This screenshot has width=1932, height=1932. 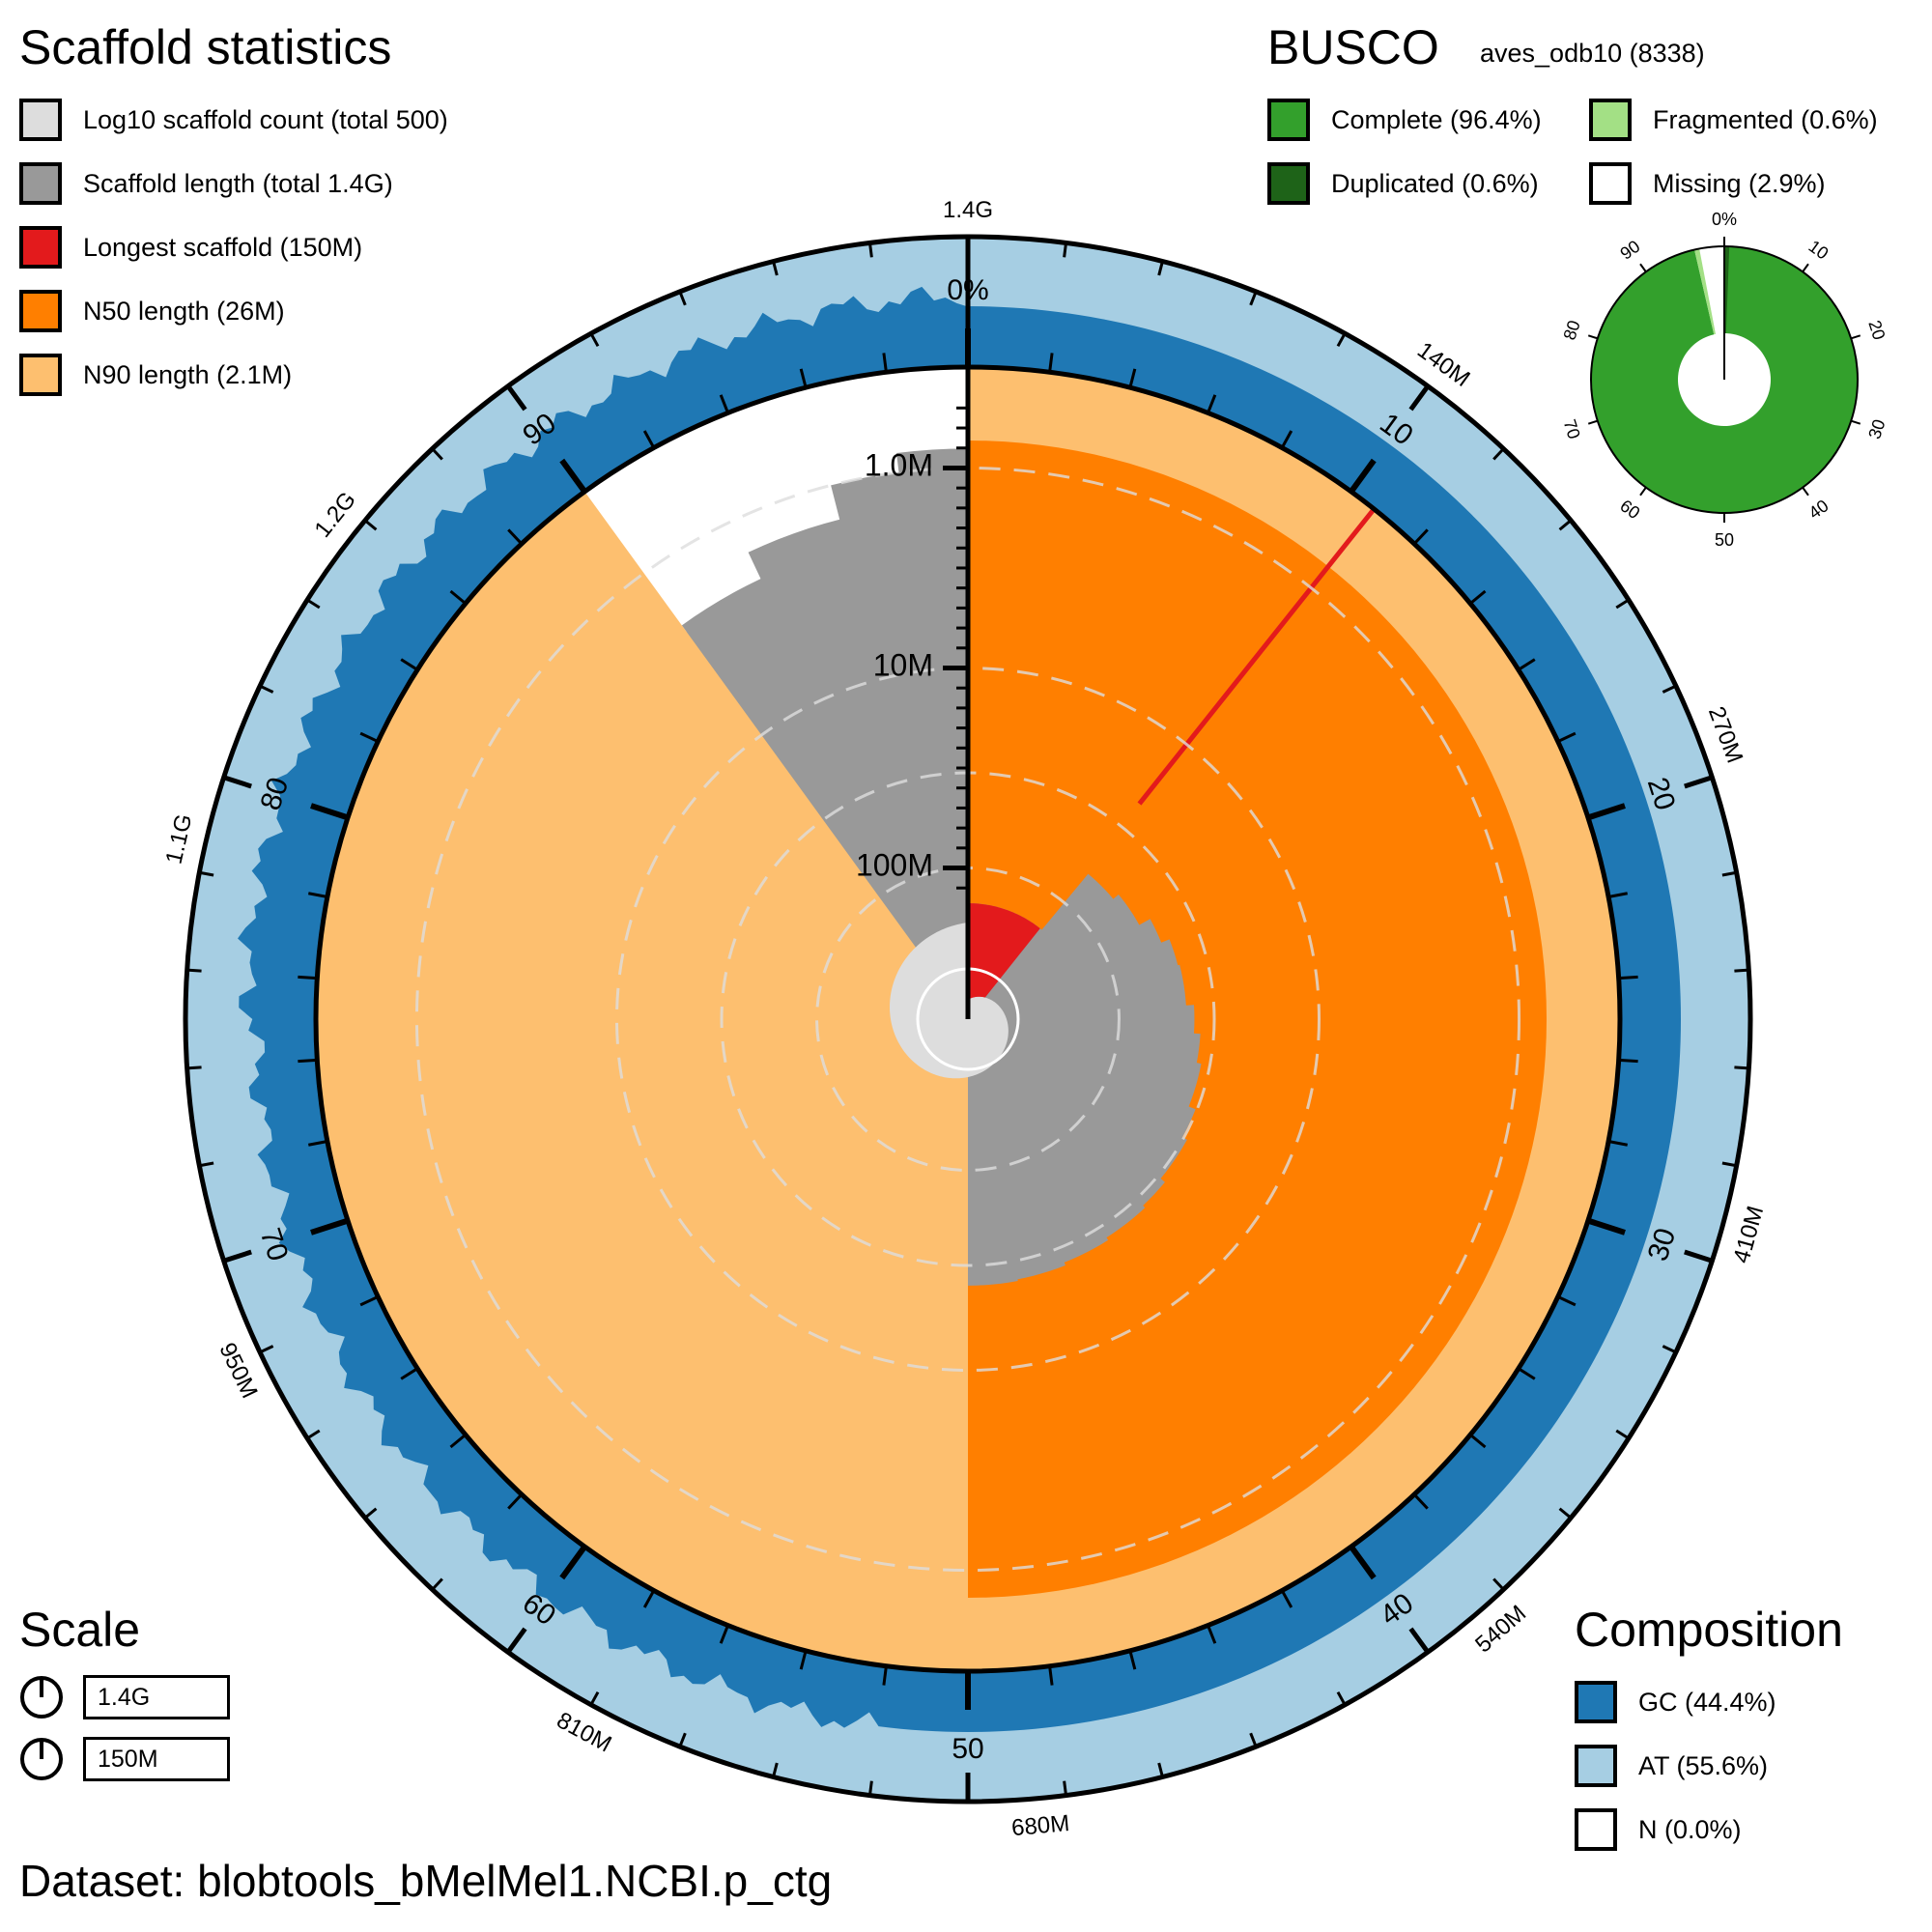 I want to click on scaffold-legend-item-label: Scaffold length (total 1.4G), so click(x=238, y=183).